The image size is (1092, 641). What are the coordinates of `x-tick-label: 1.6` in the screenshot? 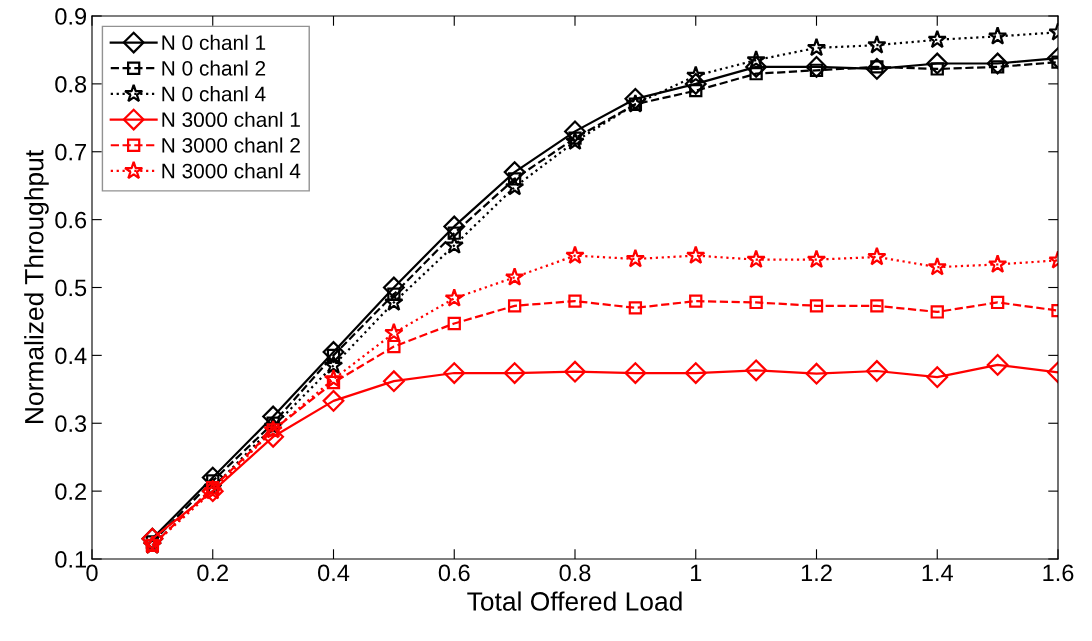 It's located at (1058, 573).